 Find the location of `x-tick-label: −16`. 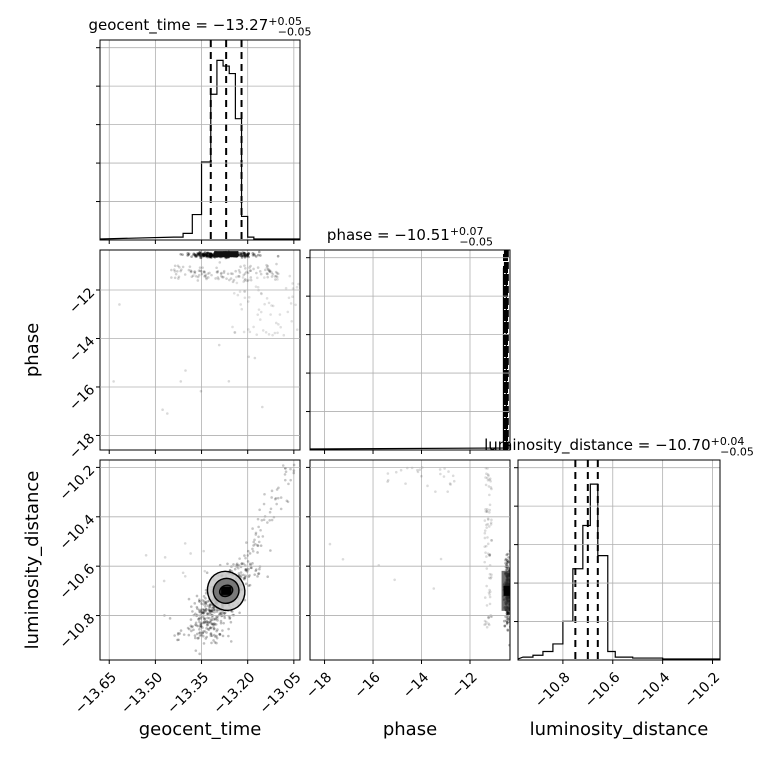

x-tick-label: −16 is located at coordinates (368, 685).